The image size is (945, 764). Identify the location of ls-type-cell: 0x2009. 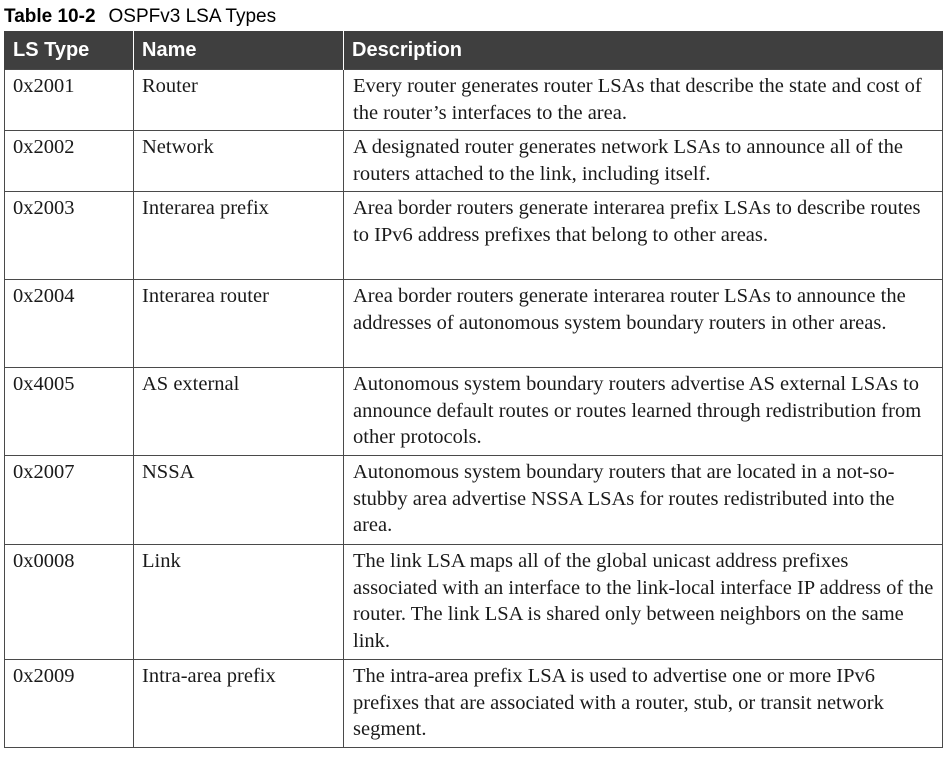
(69, 703).